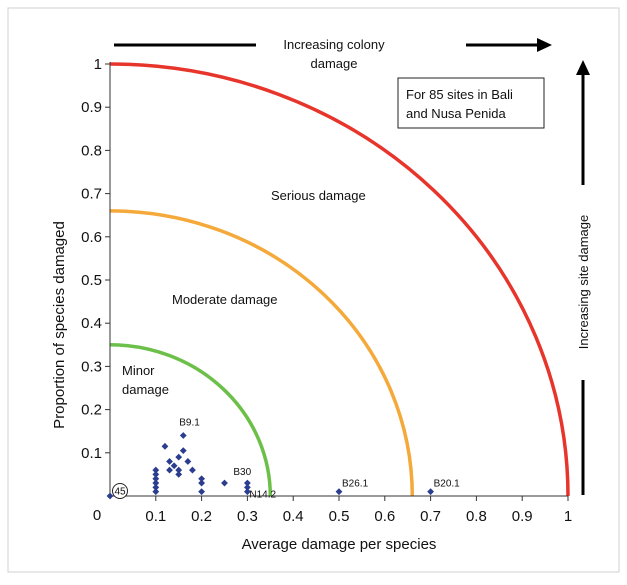 Image resolution: width=627 pixels, height=585 pixels. What do you see at coordinates (91, 194) in the screenshot?
I see `y-tick-label: 0.7` at bounding box center [91, 194].